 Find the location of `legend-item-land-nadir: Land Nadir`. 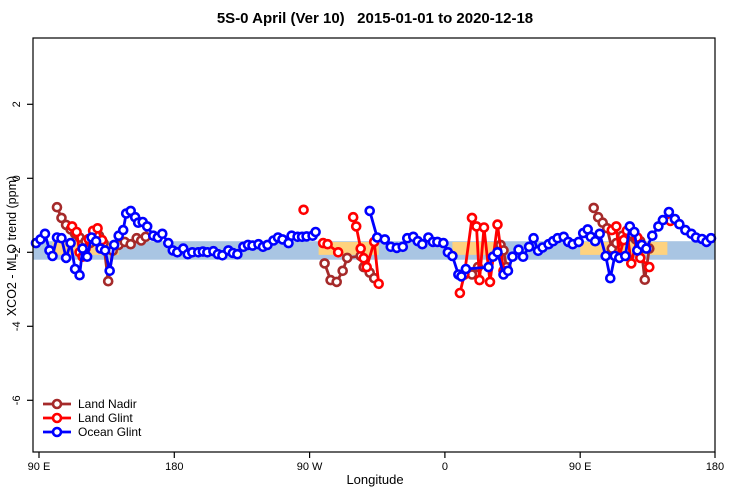

legend-item-land-nadir: Land Nadir is located at coordinates (90, 404).